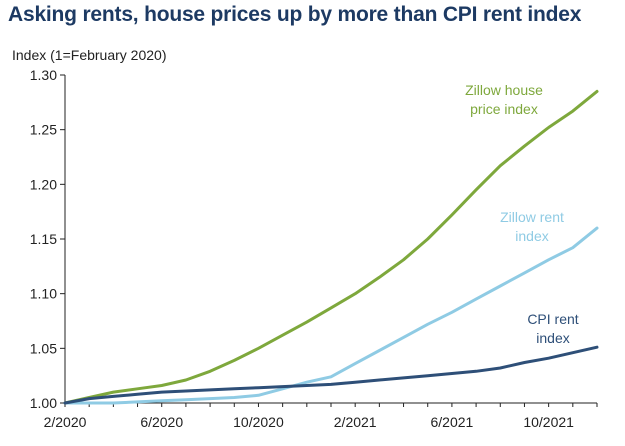  I want to click on x-tick-label: 2/2021, so click(355, 422).